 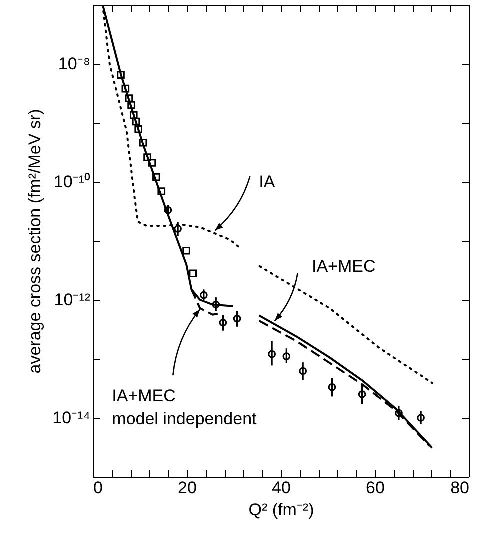 I want to click on annotation: IA+MEC, so click(x=344, y=266).